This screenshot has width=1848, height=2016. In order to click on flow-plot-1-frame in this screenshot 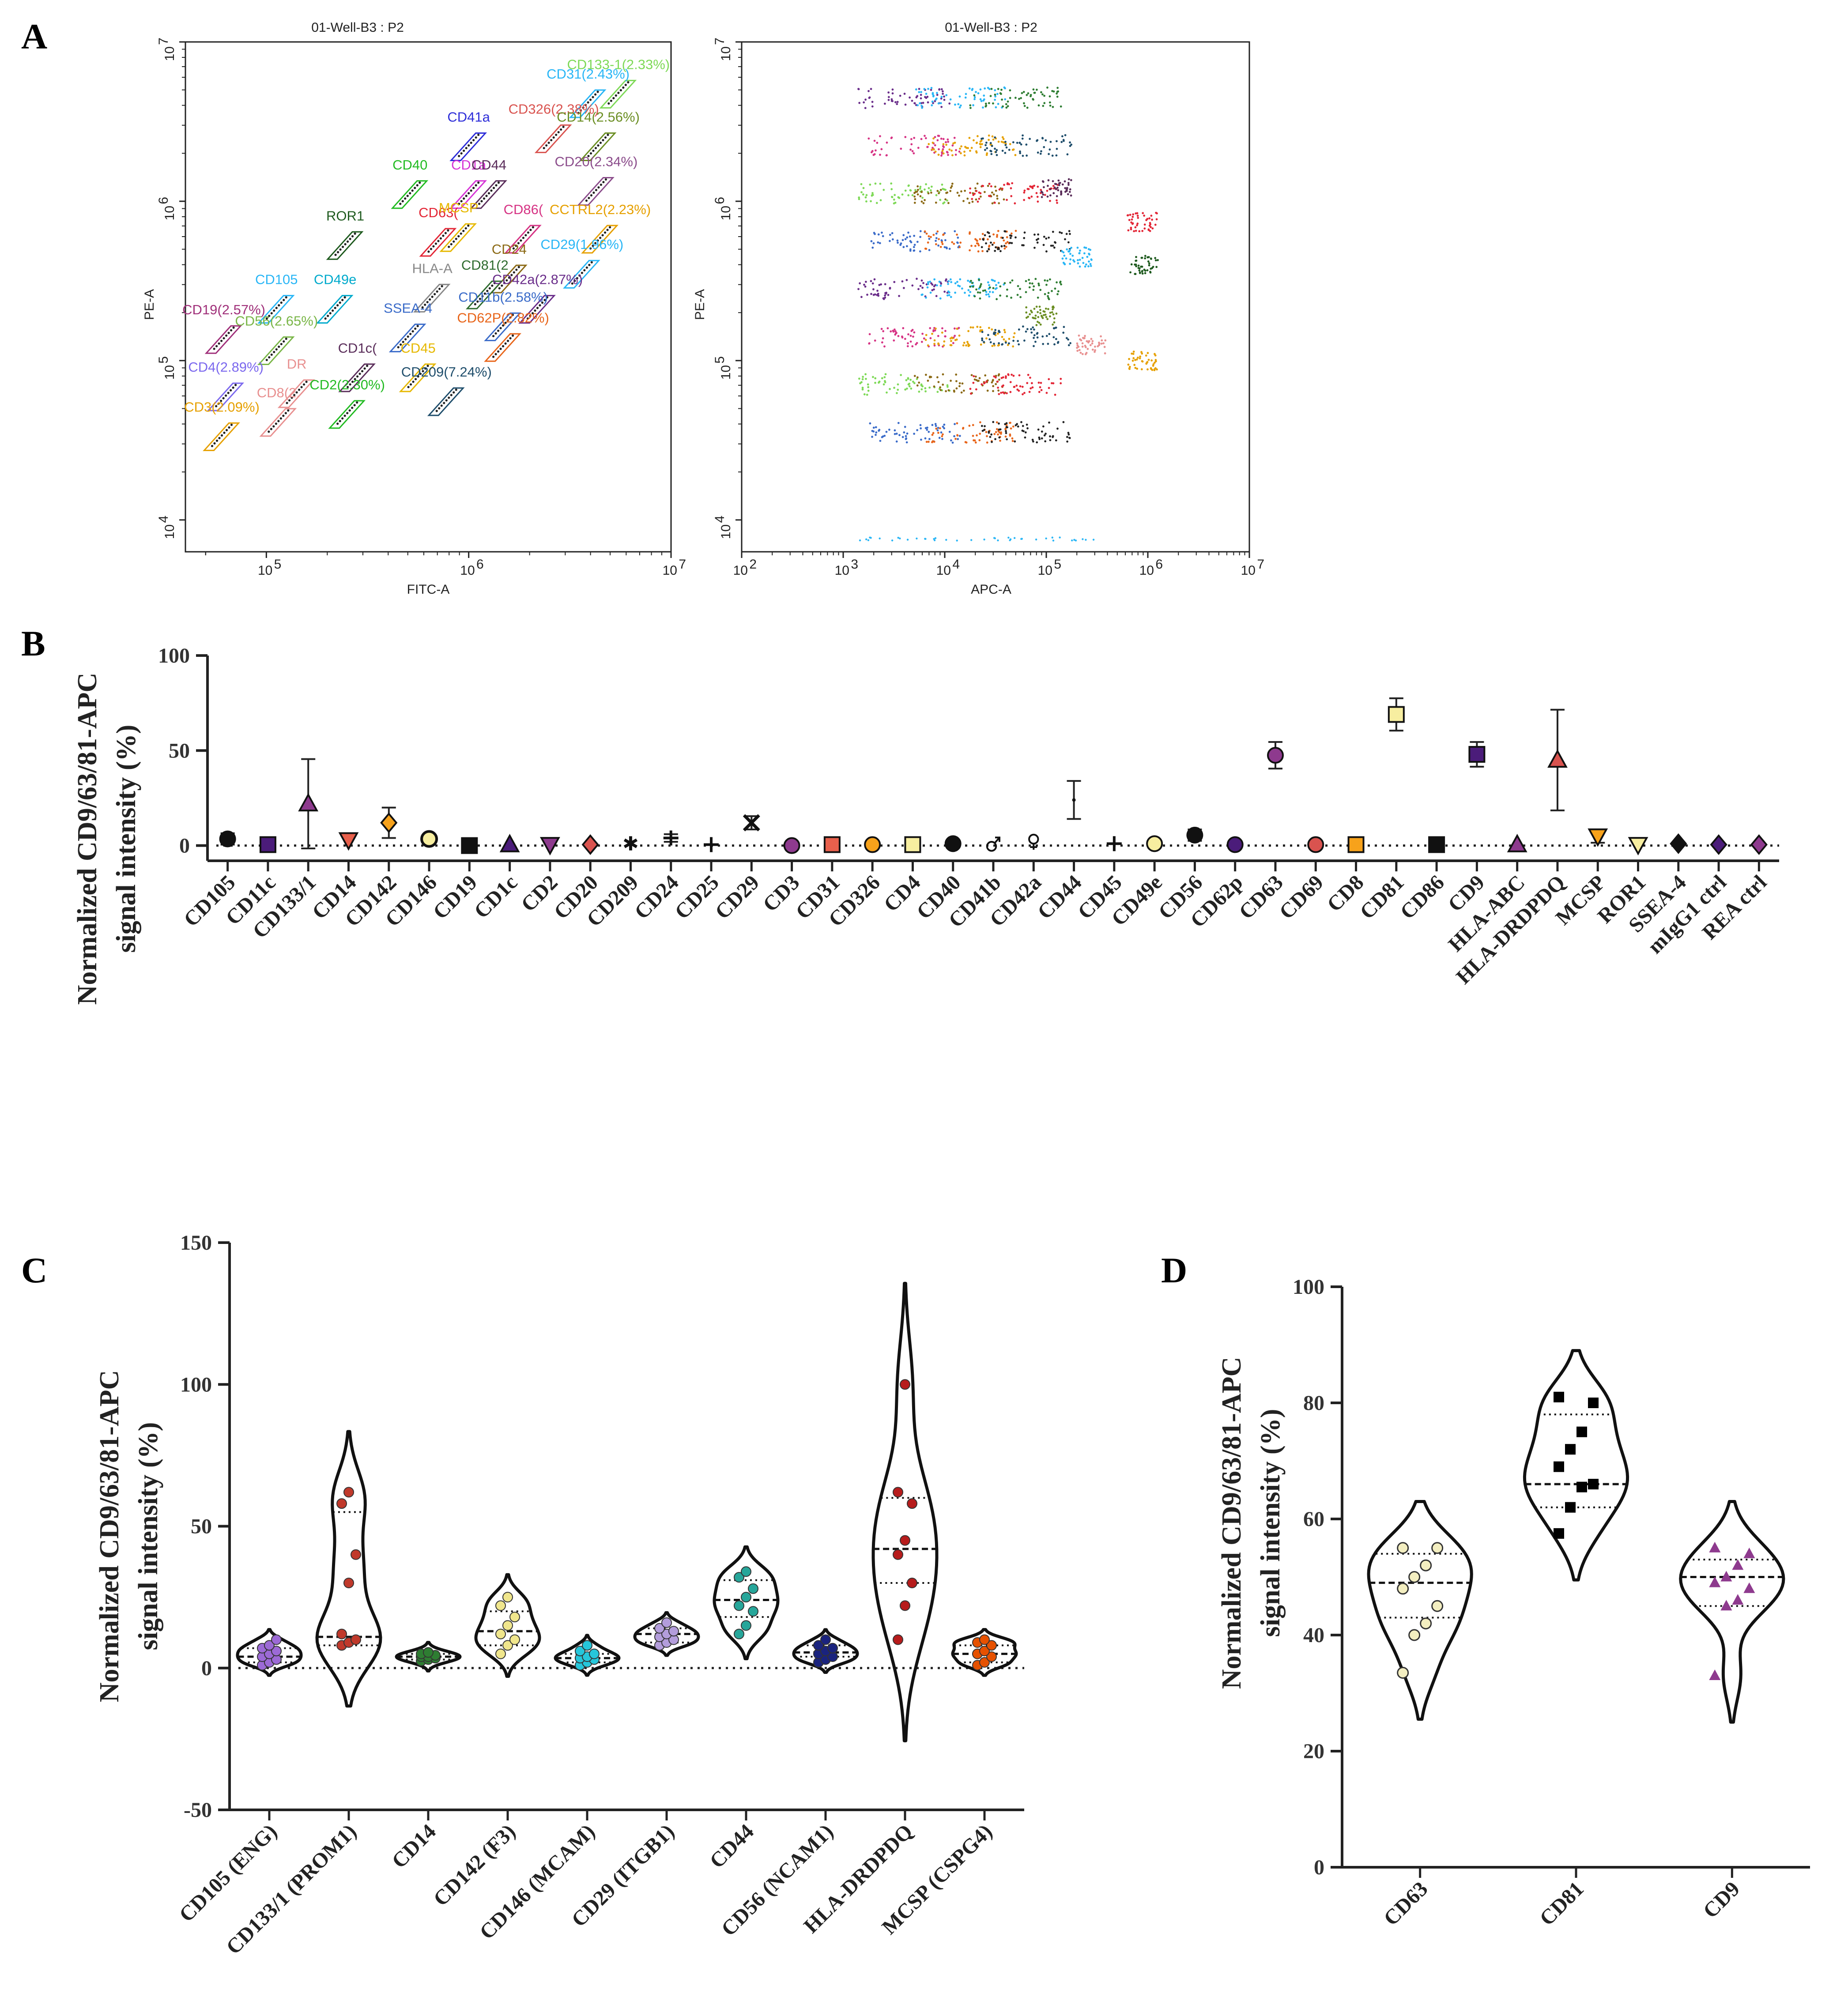, I will do `click(428, 297)`.